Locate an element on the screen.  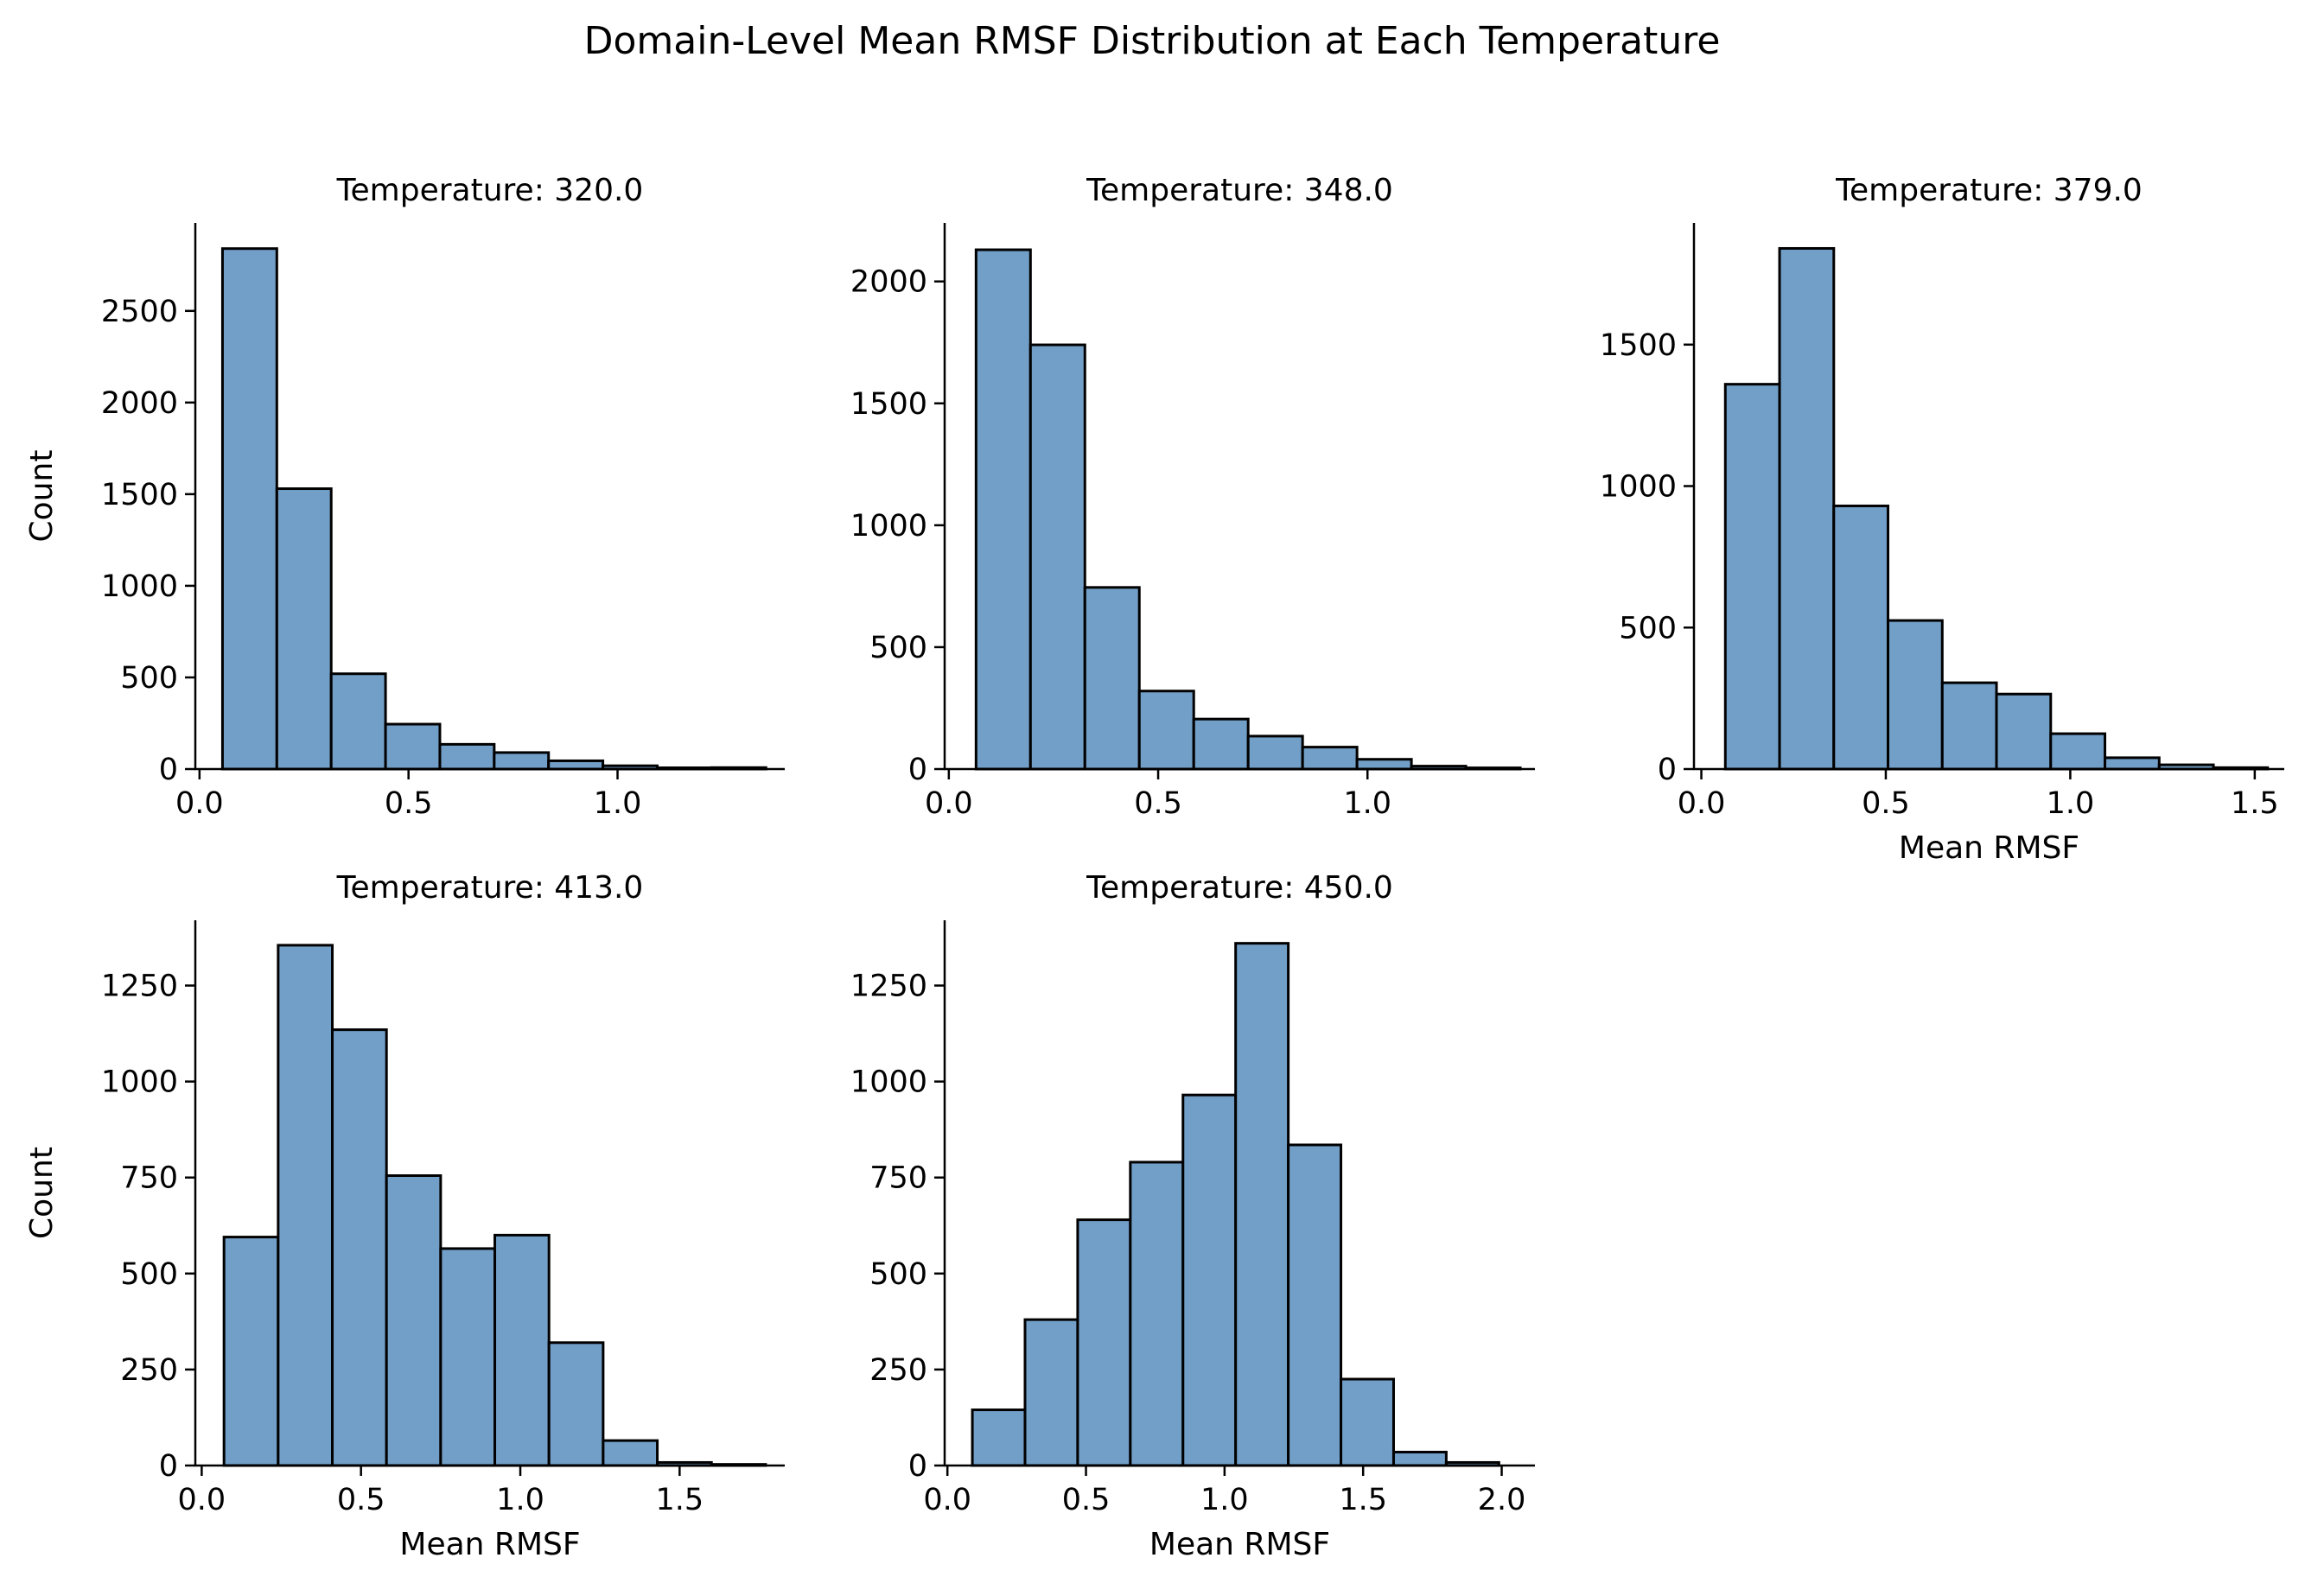
panel-title: Temperature: 413.0 is located at coordinates (490, 888).